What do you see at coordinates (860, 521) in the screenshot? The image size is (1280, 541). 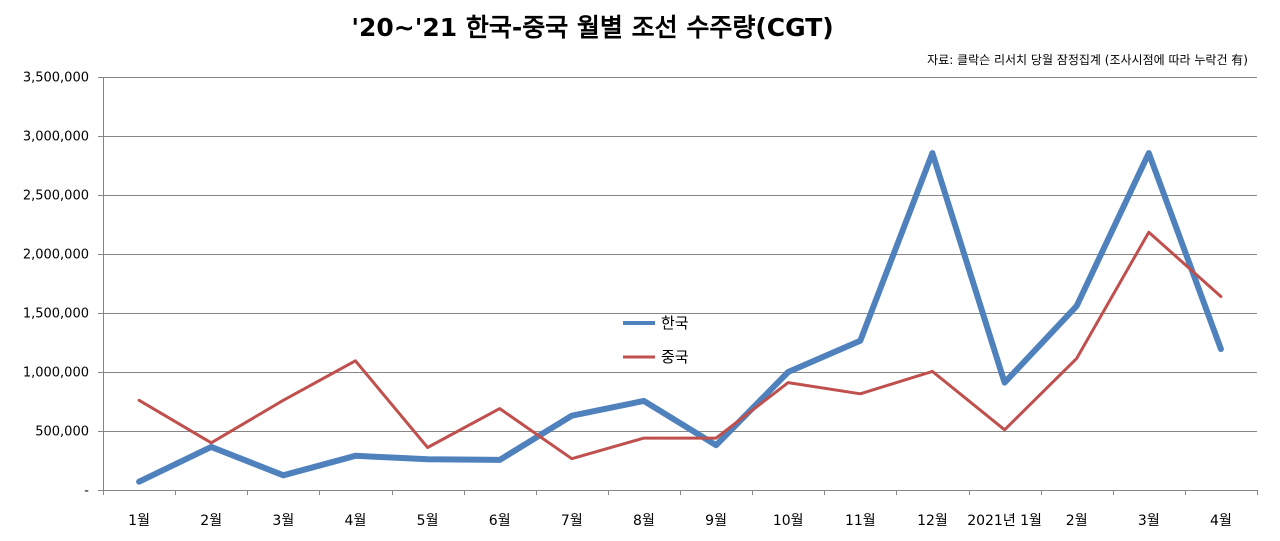 I see `x-tick-label: 11월` at bounding box center [860, 521].